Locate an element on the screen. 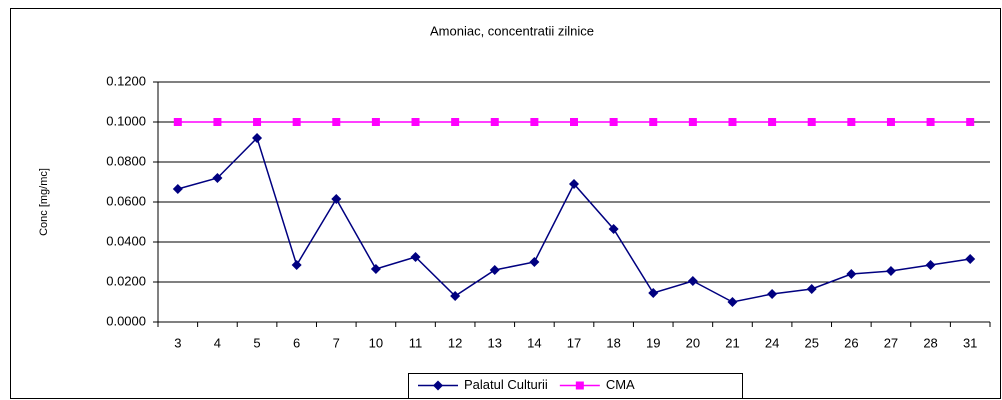 The image size is (1002, 400). x-tick-label: 6 is located at coordinates (296, 342).